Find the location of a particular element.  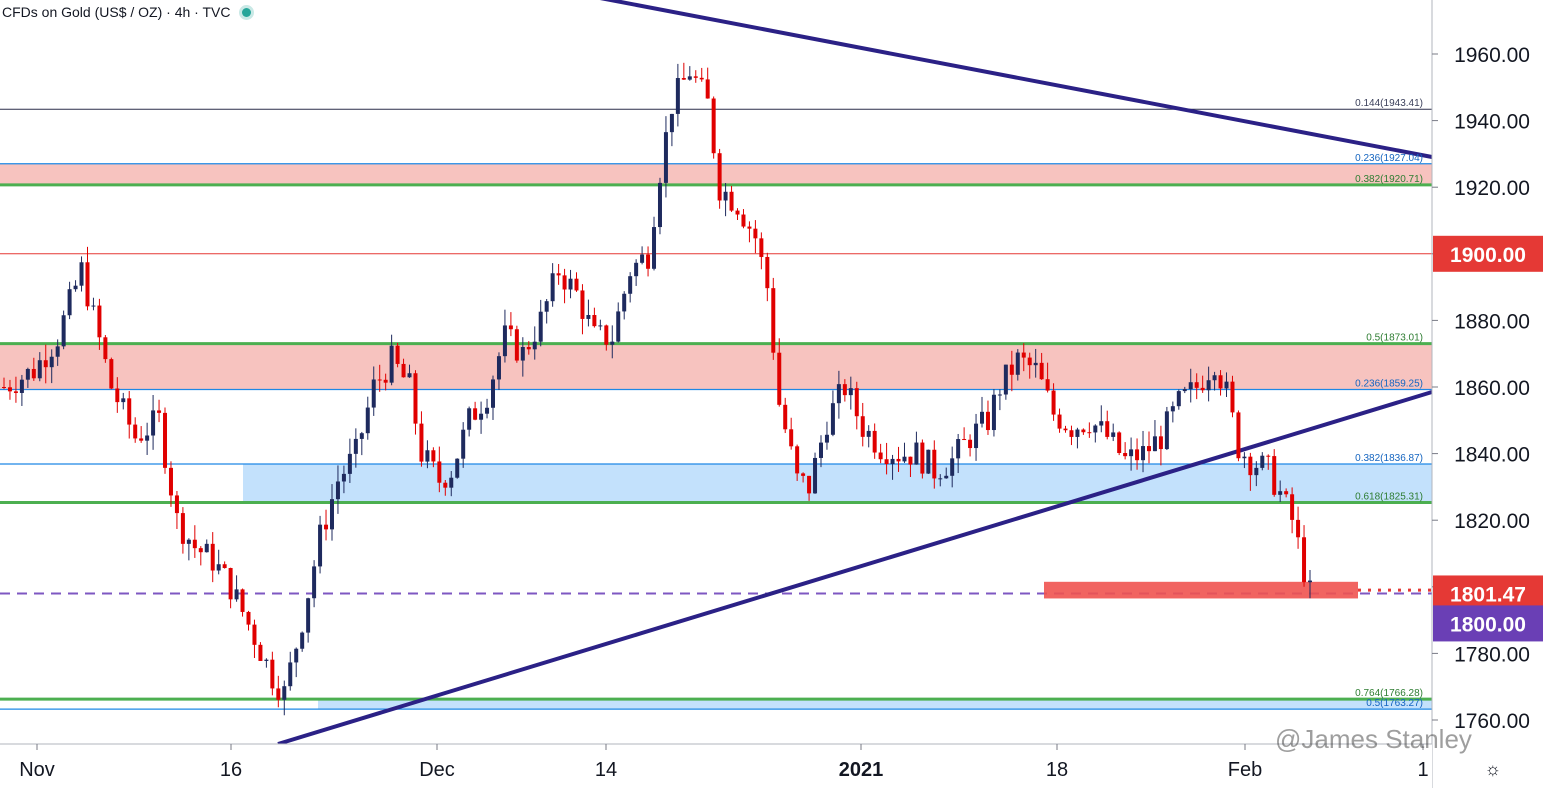

x-tick-label: 14 is located at coordinates (606, 770).